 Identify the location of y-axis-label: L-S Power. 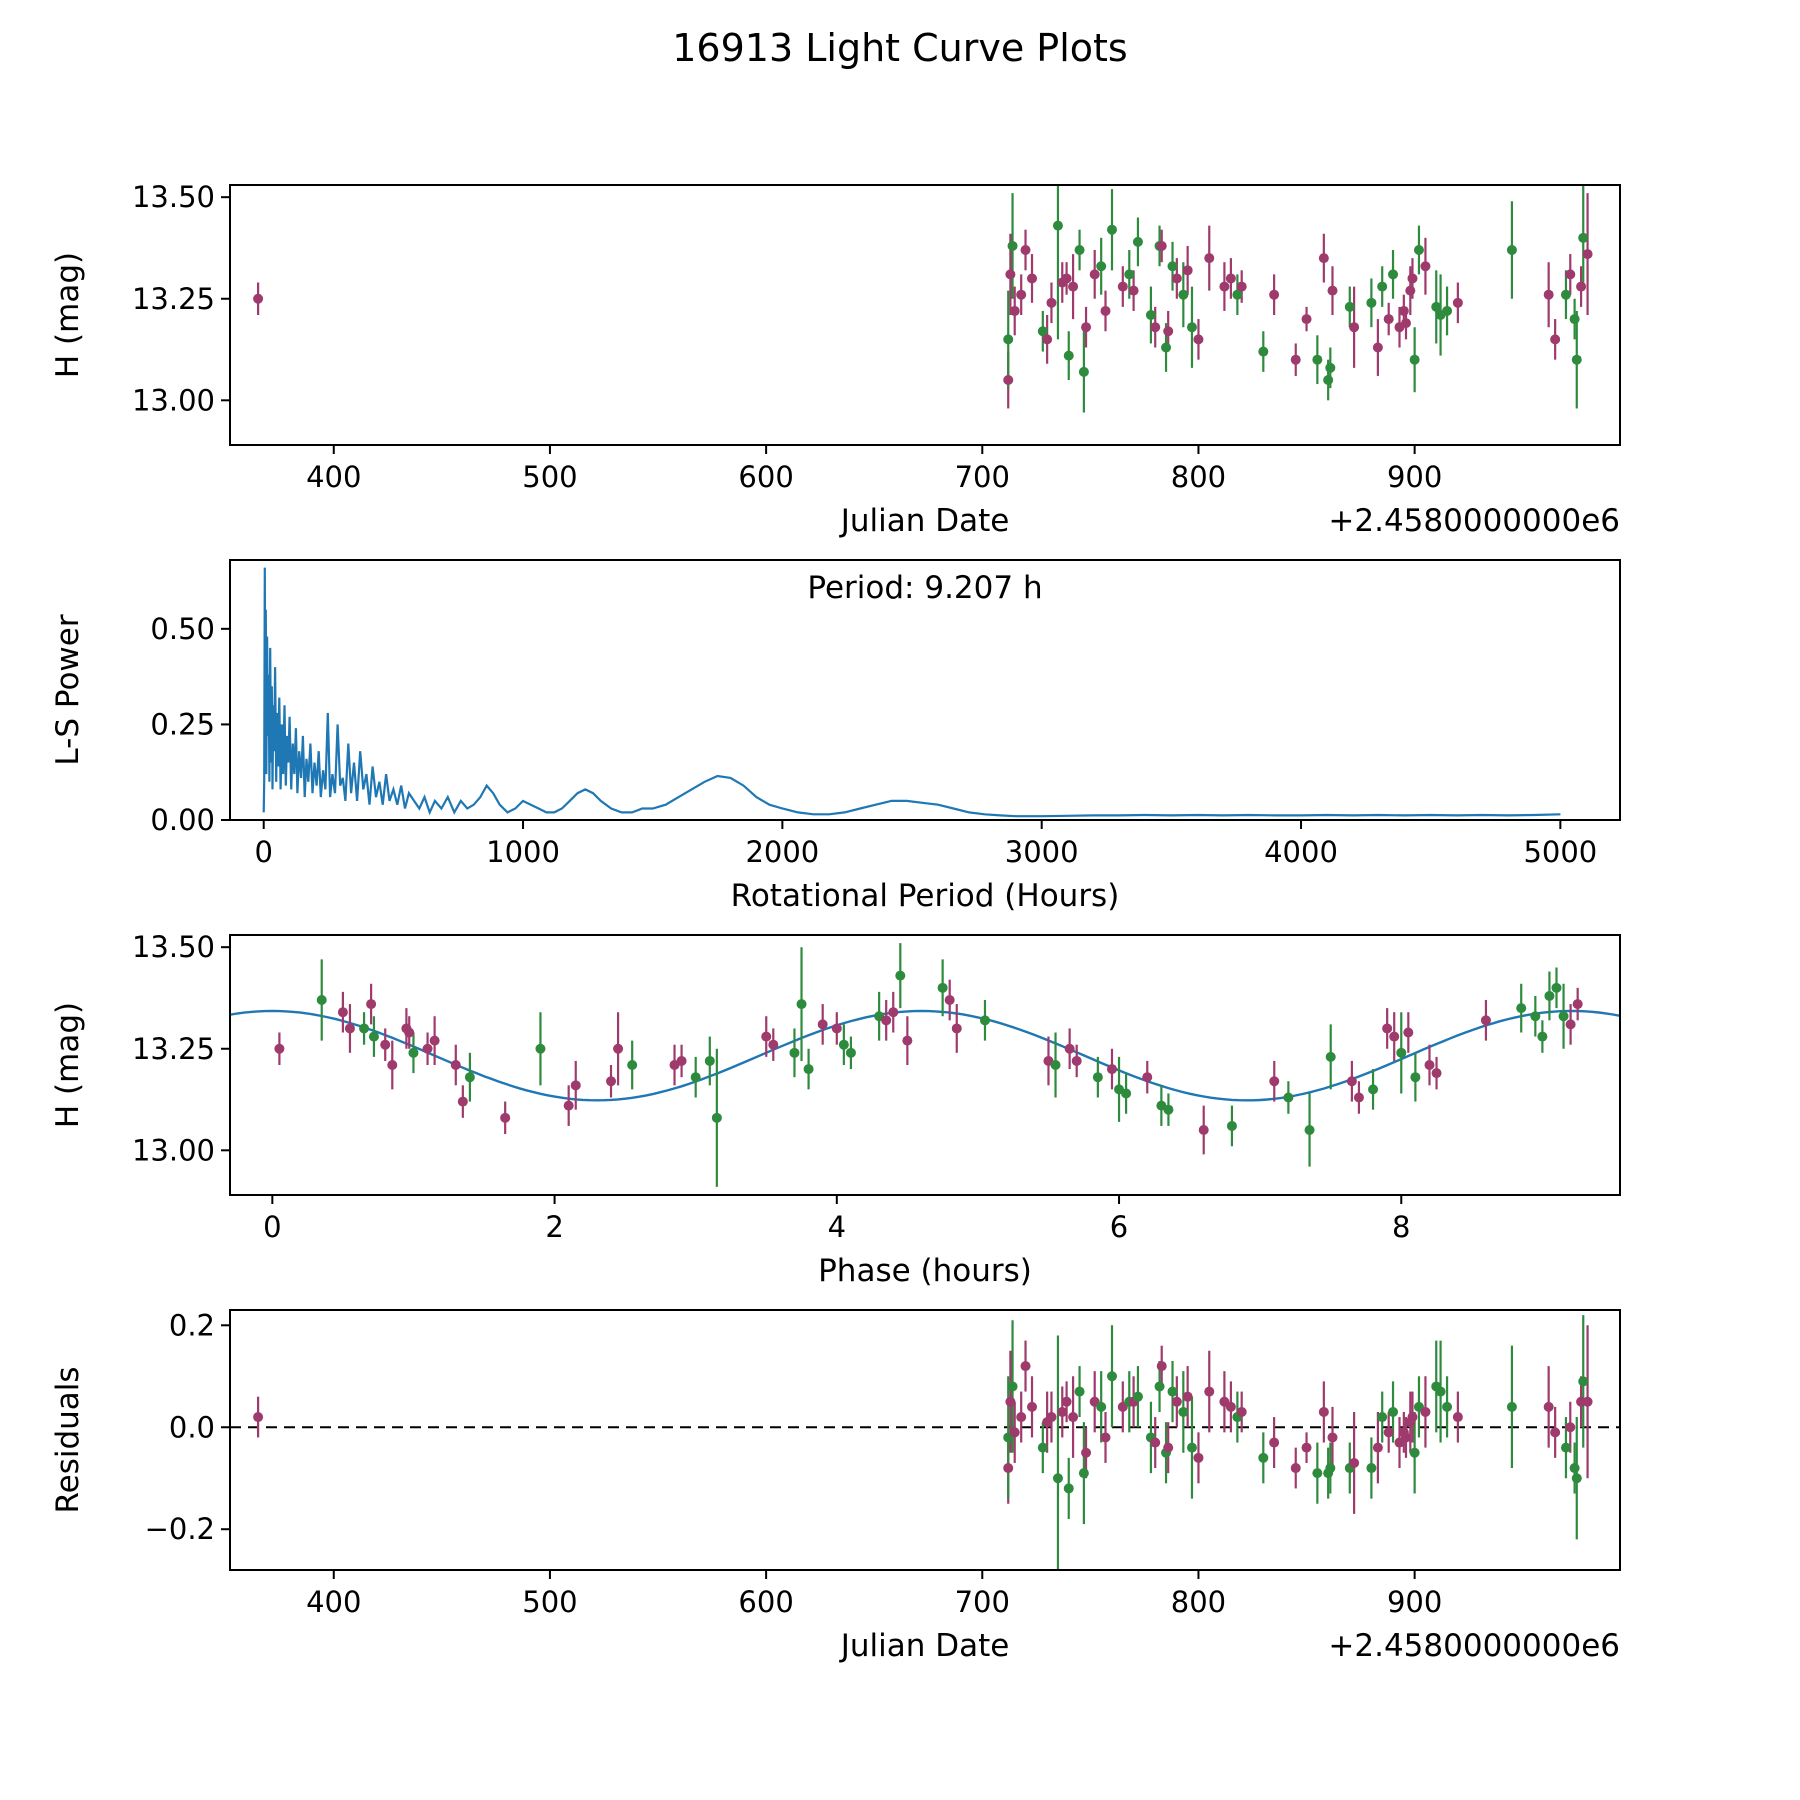
(68, 689).